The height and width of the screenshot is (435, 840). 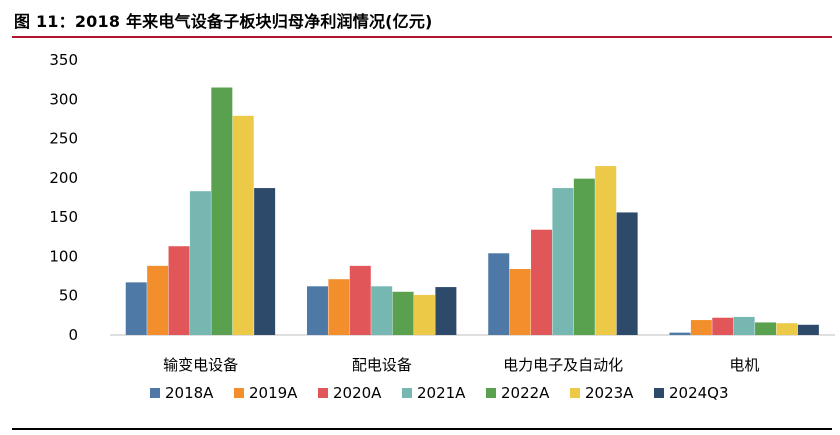 What do you see at coordinates (422, 37) in the screenshot?
I see `title-rule` at bounding box center [422, 37].